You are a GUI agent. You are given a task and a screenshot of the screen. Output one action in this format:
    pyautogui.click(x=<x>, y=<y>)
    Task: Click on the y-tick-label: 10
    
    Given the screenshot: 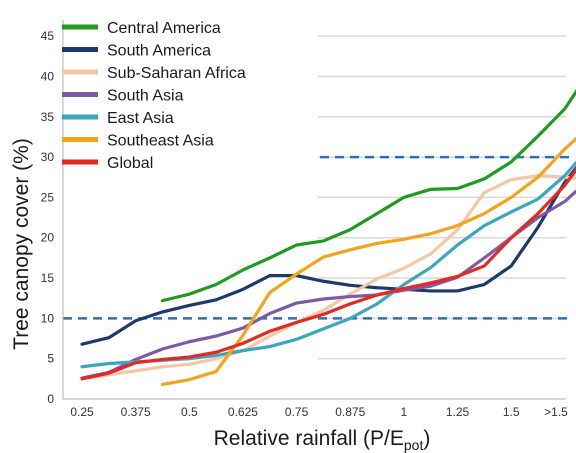 What is the action you would take?
    pyautogui.click(x=48, y=318)
    